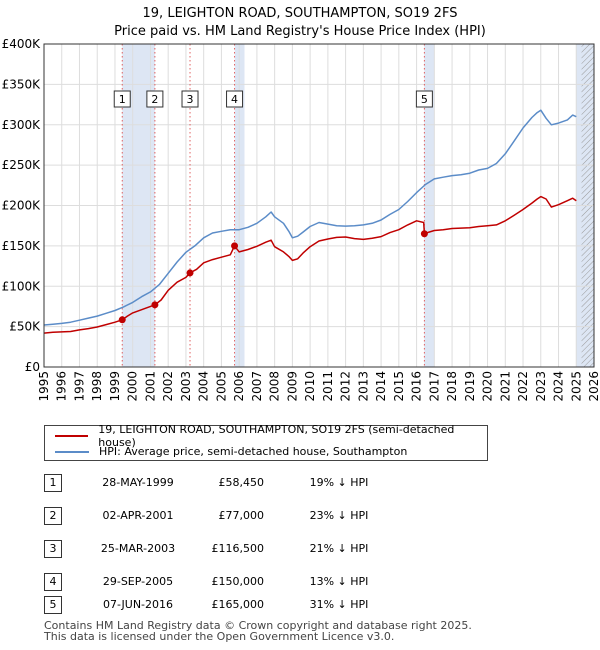  Describe the element at coordinates (138, 604) in the screenshot. I see `sale-date: 07-JUN-2016` at that location.